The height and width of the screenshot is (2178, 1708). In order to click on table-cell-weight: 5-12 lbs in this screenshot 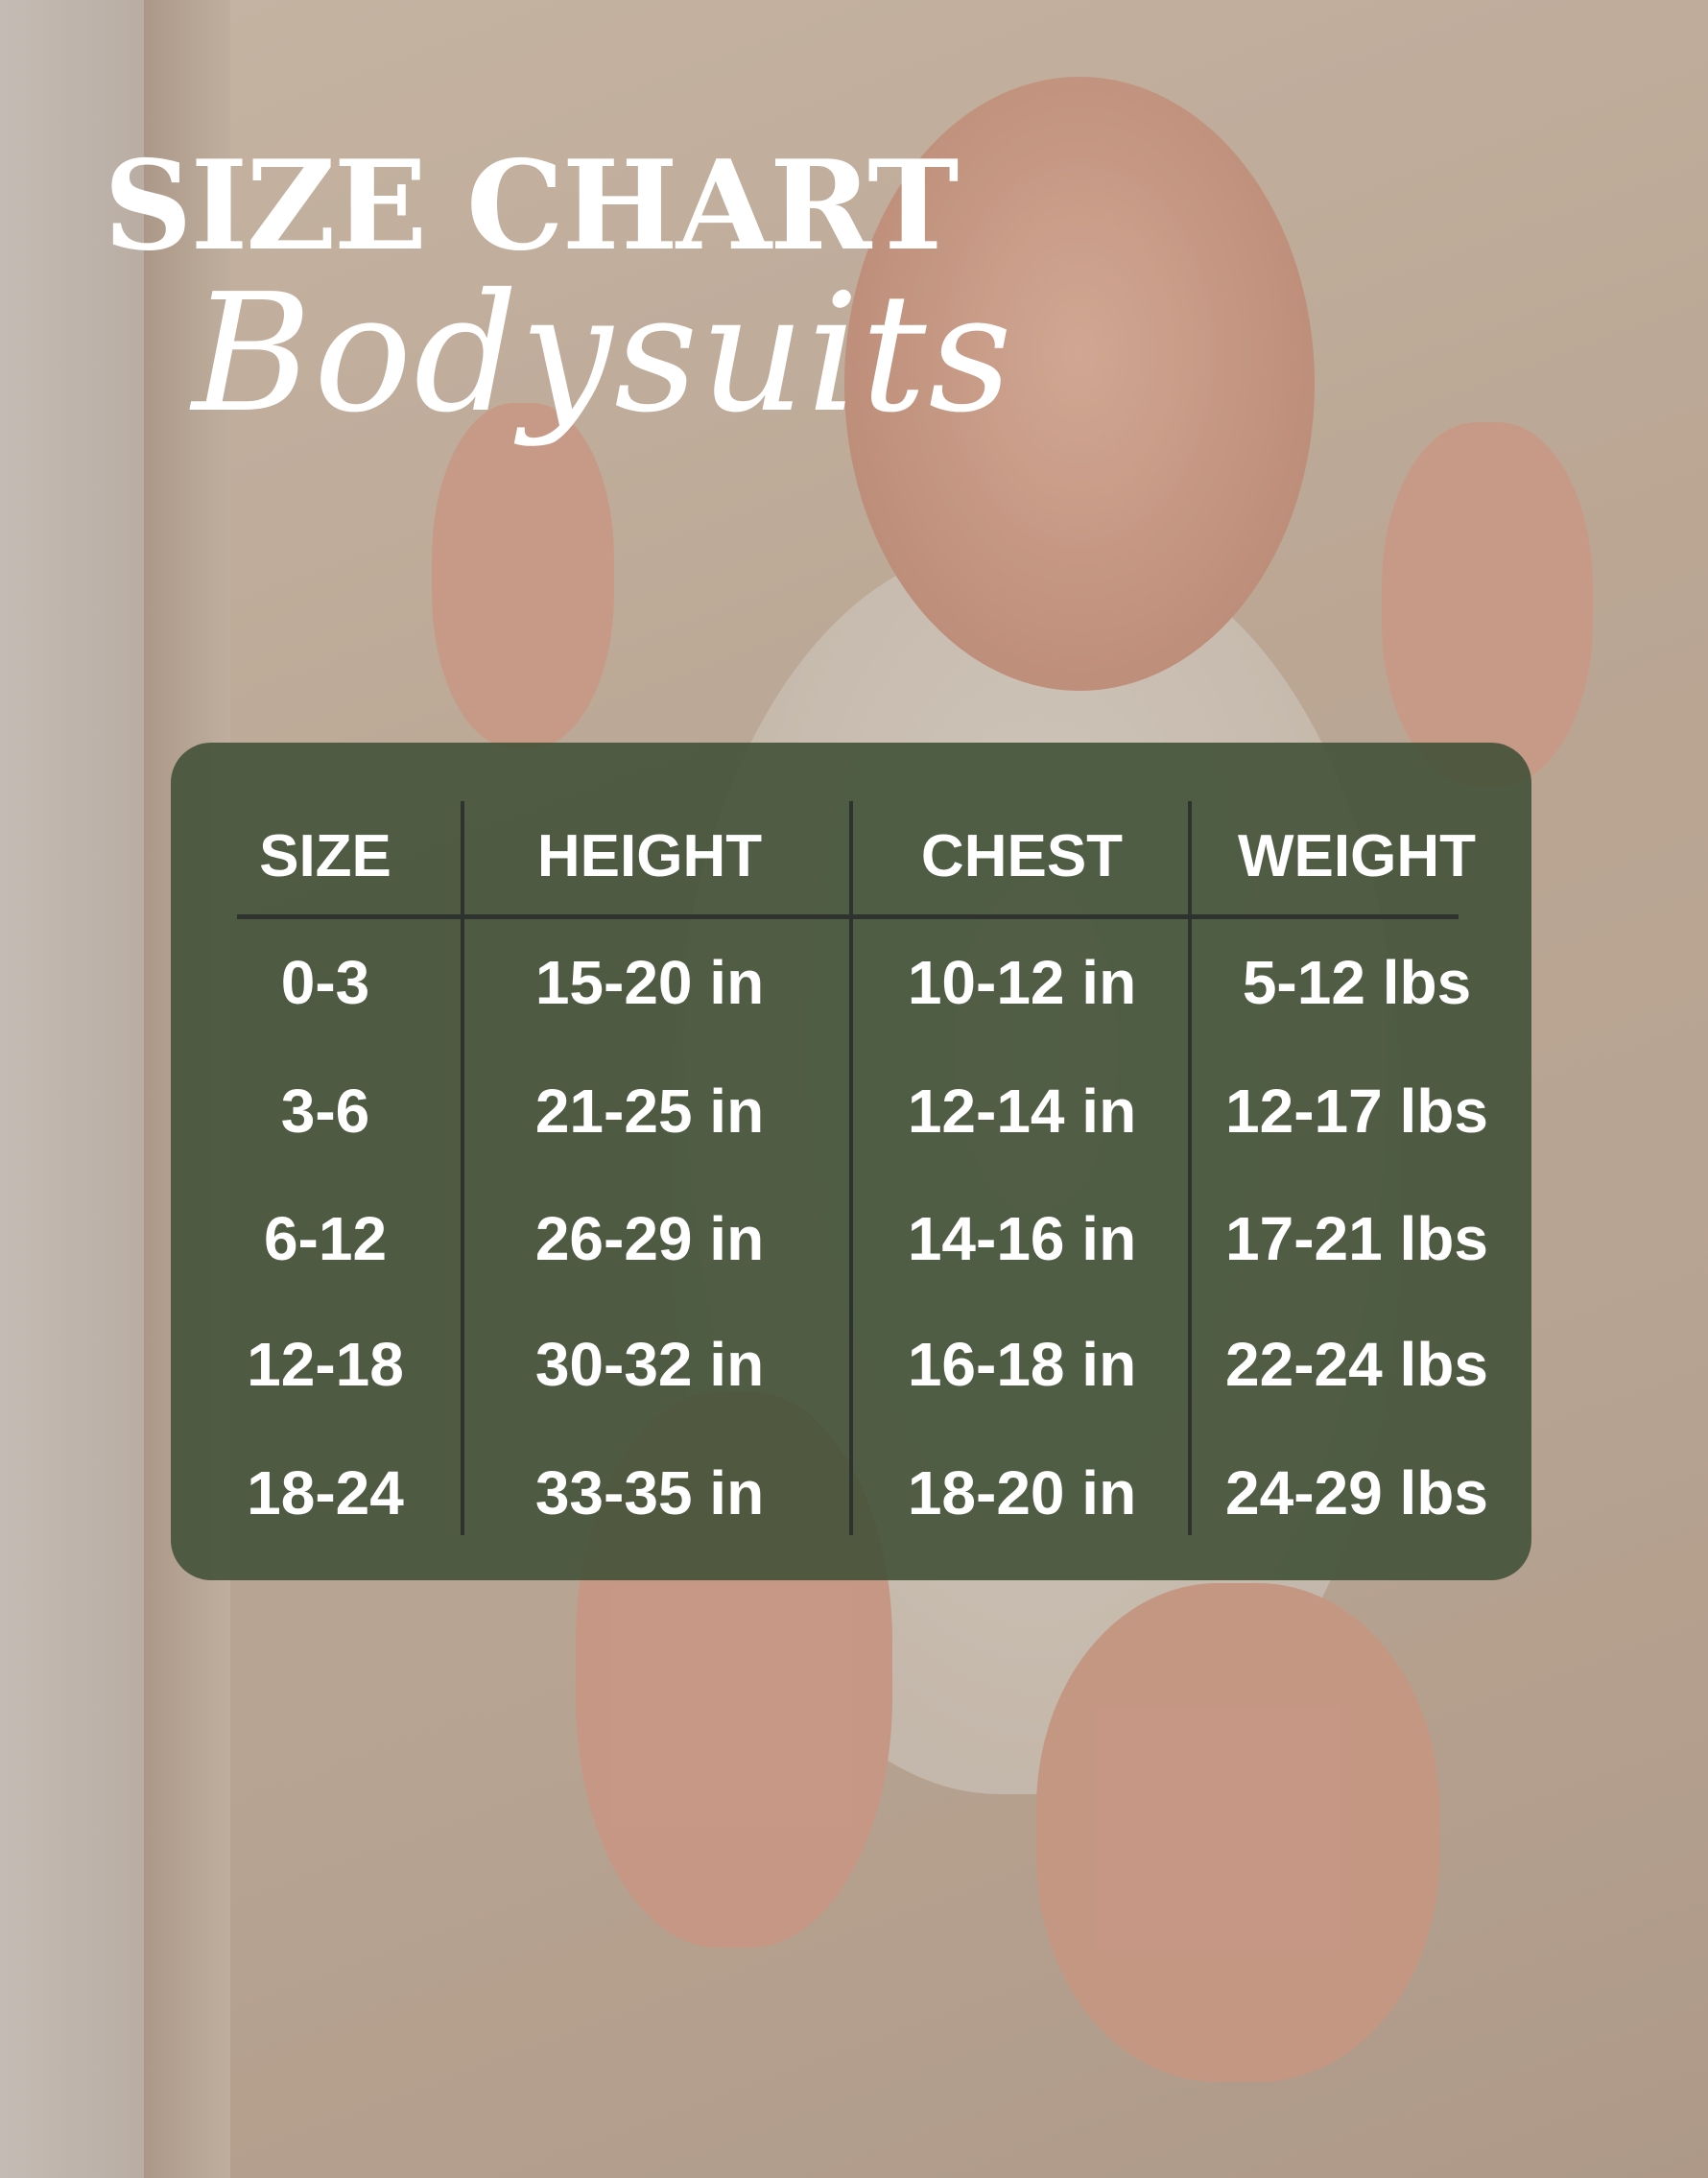, I will do `click(1357, 982)`.